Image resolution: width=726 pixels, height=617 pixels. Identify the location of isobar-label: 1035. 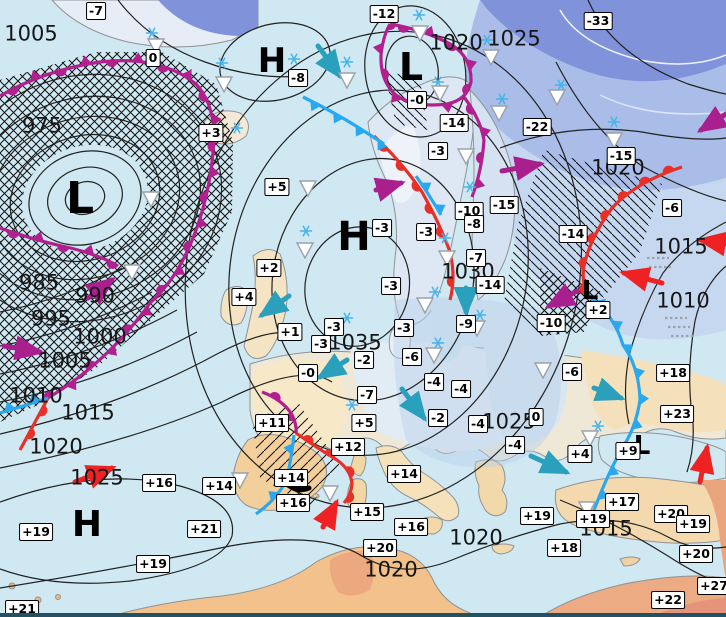
(355, 342).